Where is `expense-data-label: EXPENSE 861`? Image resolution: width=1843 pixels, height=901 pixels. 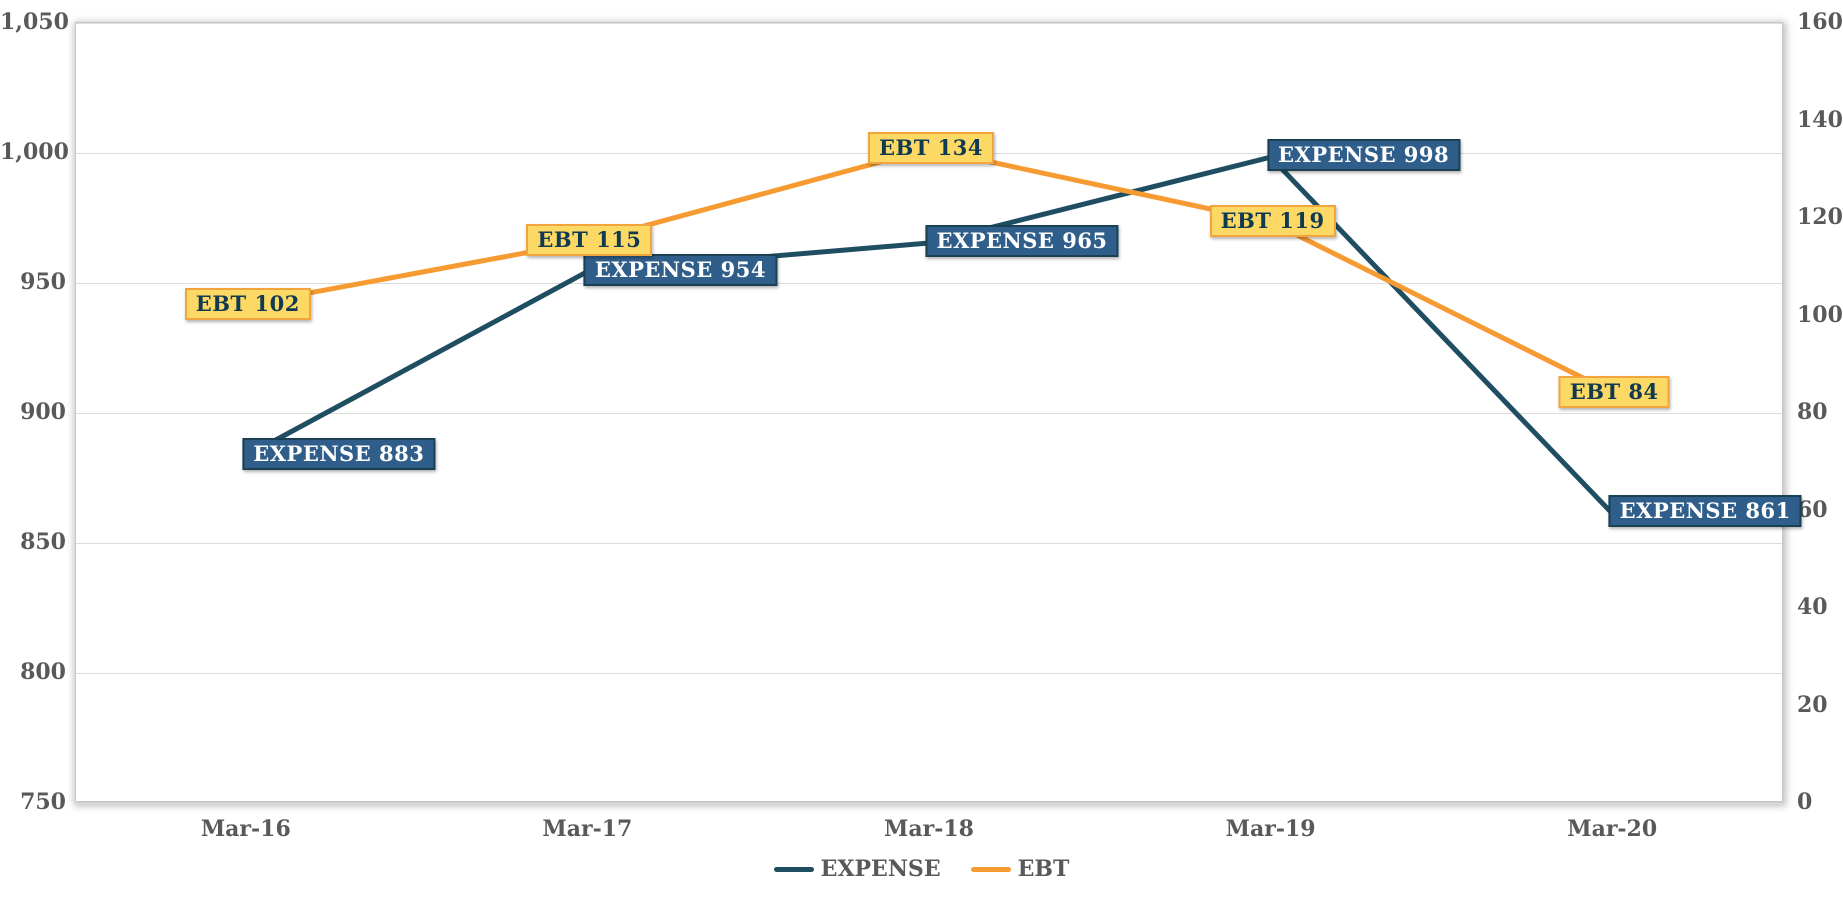 expense-data-label: EXPENSE 861 is located at coordinates (1705, 511).